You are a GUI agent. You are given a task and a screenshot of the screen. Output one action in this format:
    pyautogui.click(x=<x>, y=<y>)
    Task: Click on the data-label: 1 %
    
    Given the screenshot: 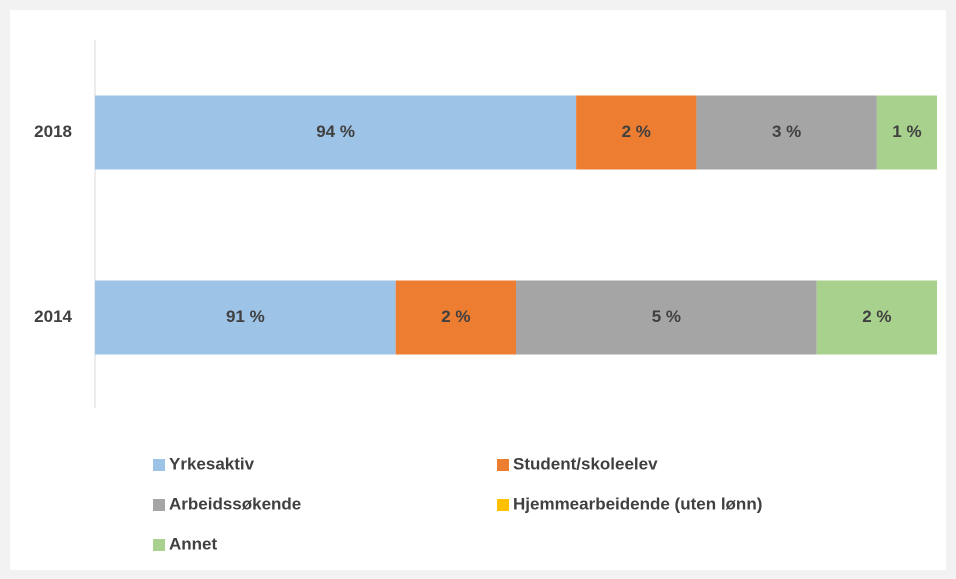 What is the action you would take?
    pyautogui.click(x=906, y=131)
    